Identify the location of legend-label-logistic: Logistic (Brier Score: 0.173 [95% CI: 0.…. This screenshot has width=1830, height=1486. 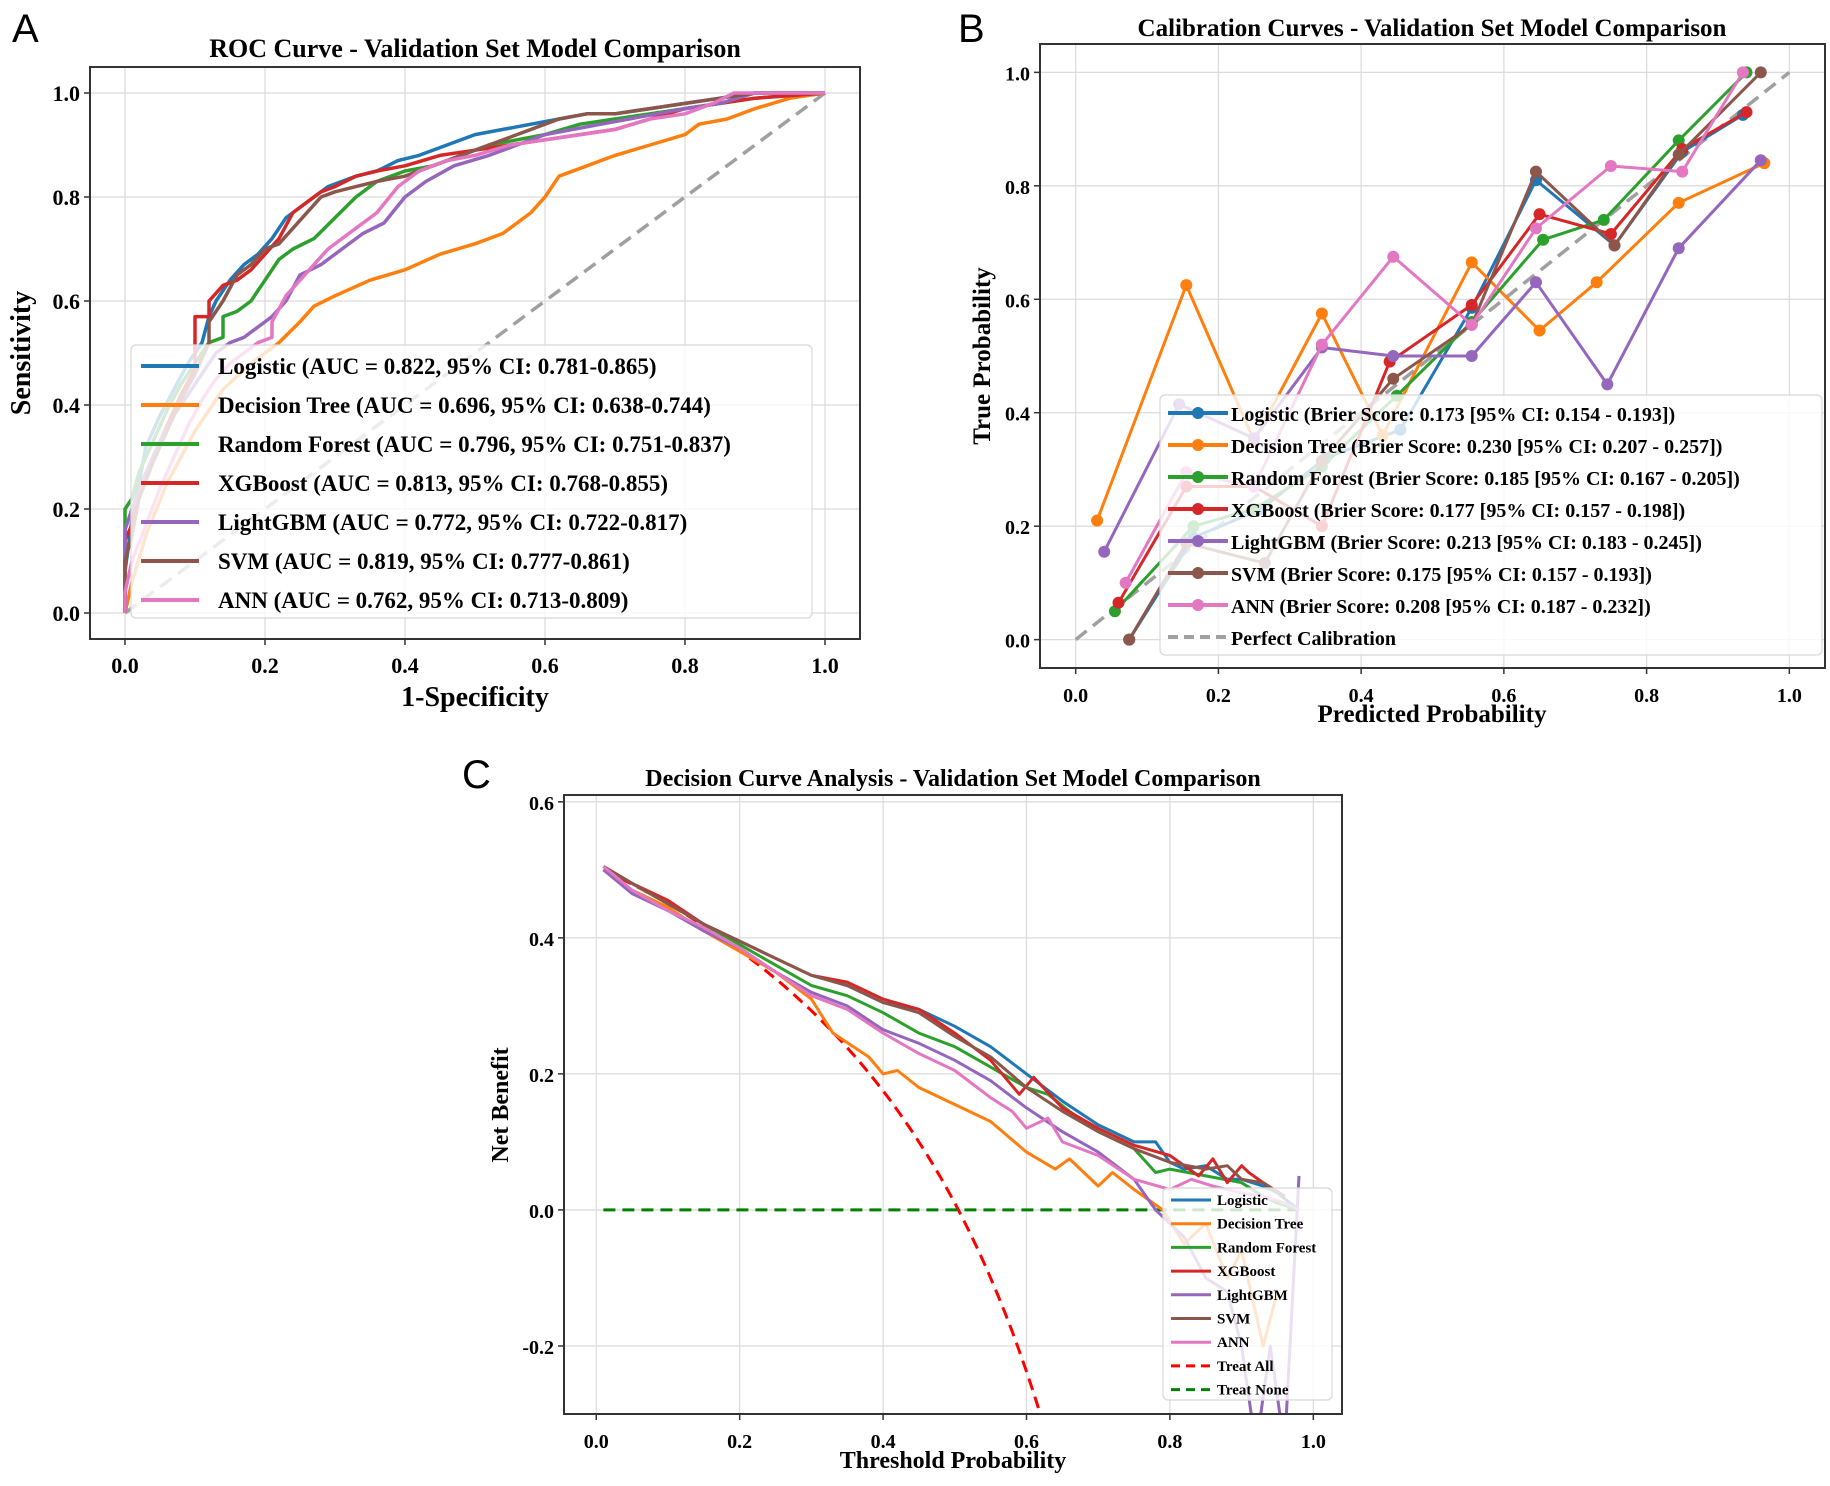
(1453, 415).